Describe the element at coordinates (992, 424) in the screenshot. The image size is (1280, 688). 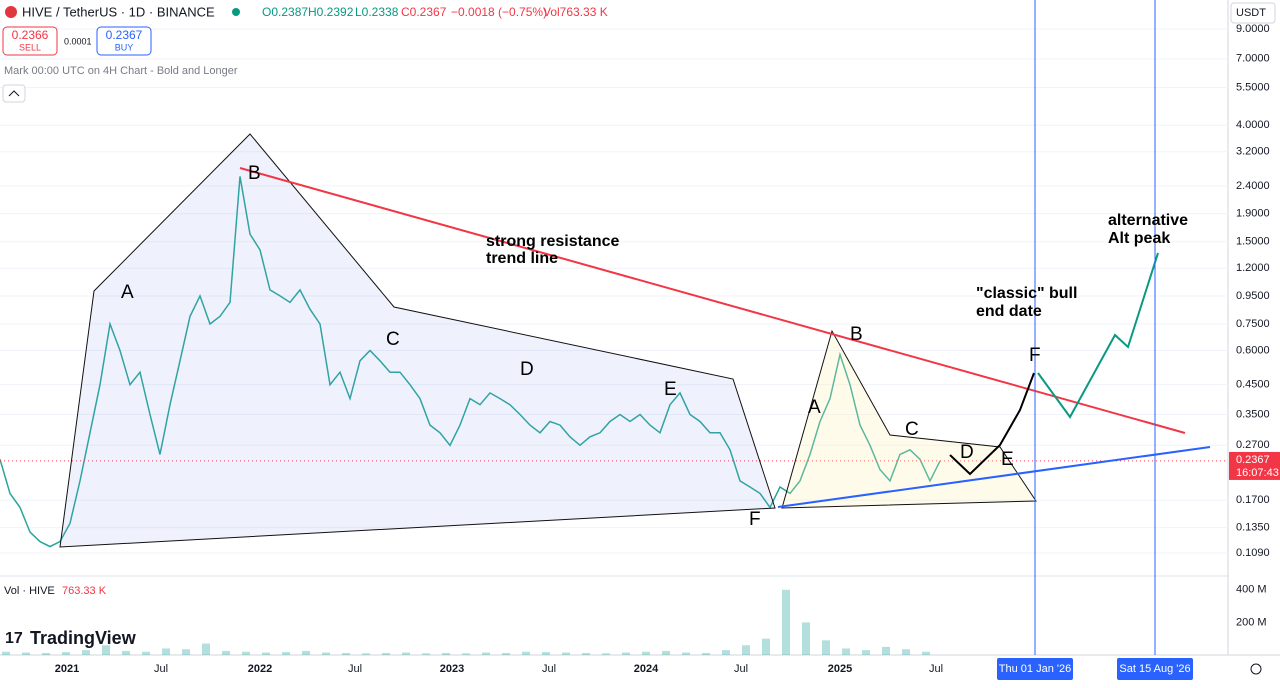
I see `projection-path` at that location.